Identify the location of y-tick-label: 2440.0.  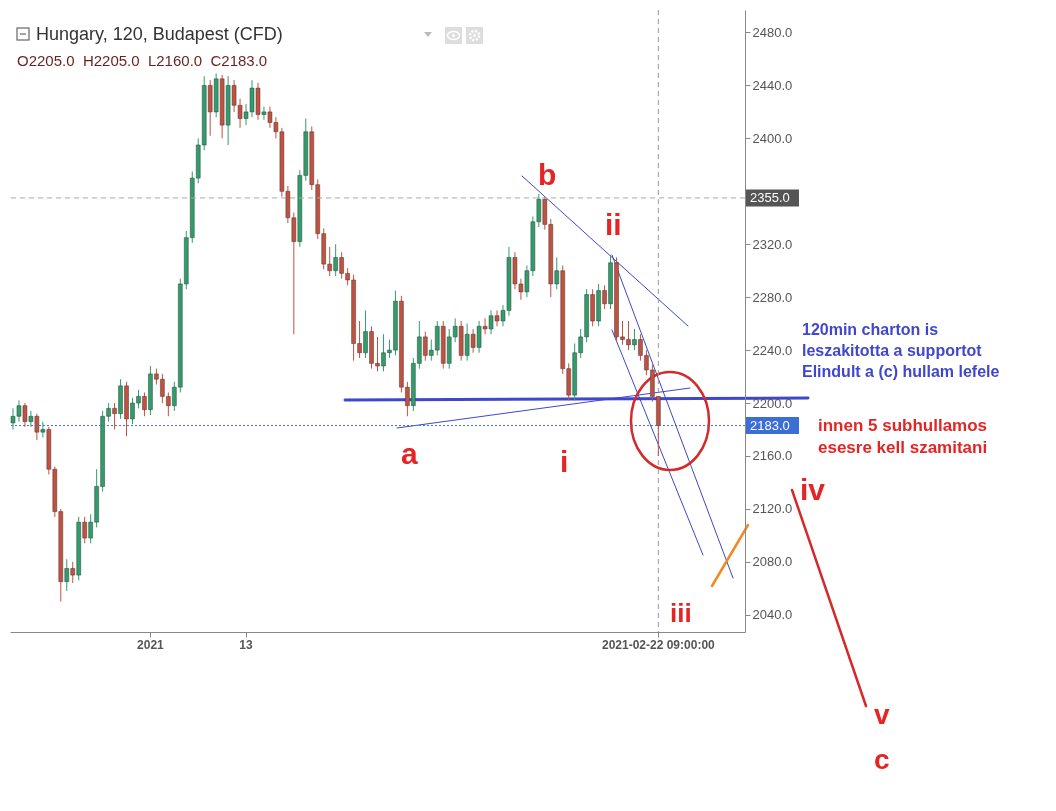
(772, 85).